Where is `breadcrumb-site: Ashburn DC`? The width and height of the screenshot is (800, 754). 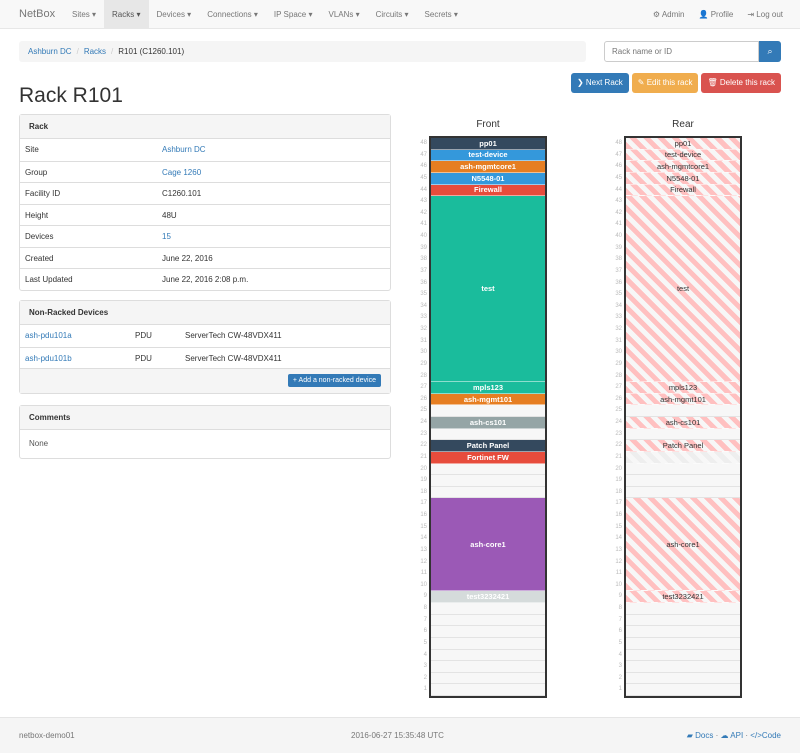
breadcrumb-site: Ashburn DC is located at coordinates (50, 51).